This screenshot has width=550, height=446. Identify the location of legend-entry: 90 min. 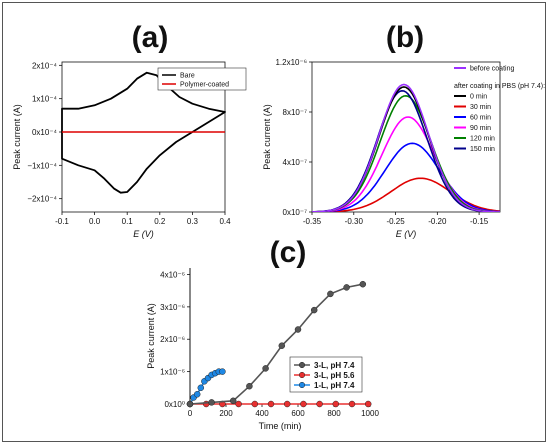
(480, 128).